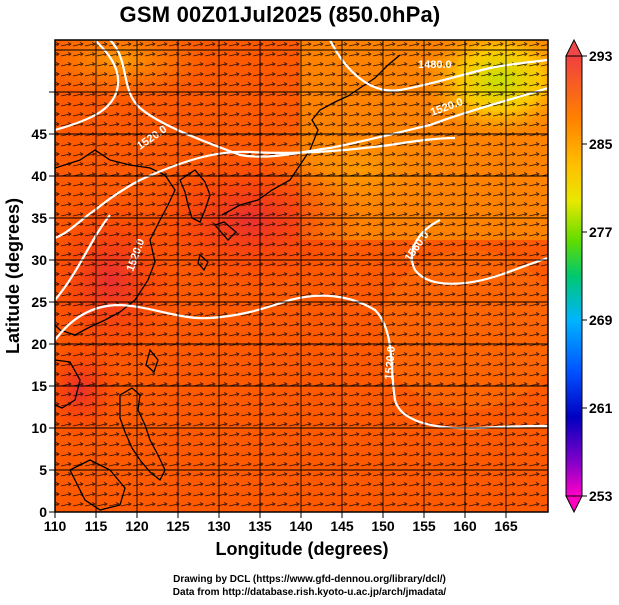  I want to click on x-tick-130: 130, so click(219, 526).